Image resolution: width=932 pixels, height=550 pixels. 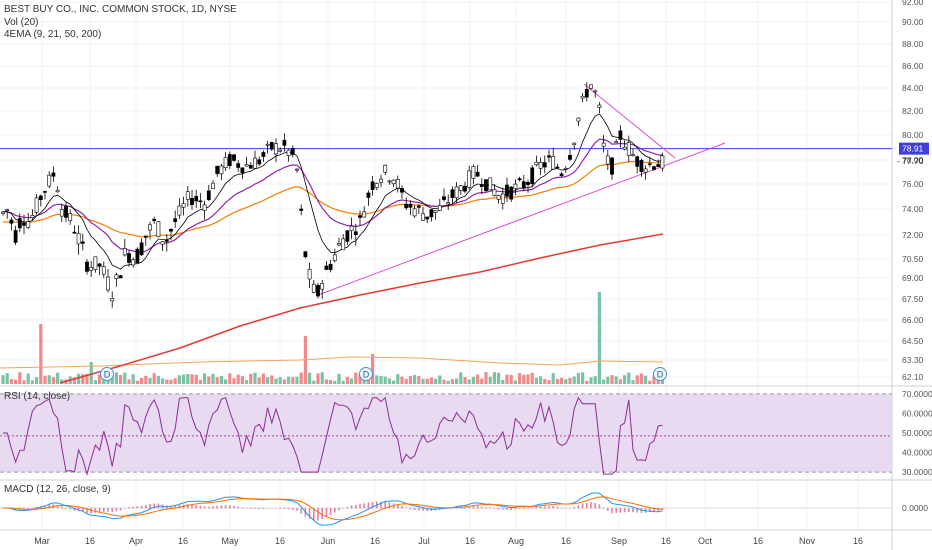 I want to click on price-axis-tick: 70.50, so click(x=913, y=259).